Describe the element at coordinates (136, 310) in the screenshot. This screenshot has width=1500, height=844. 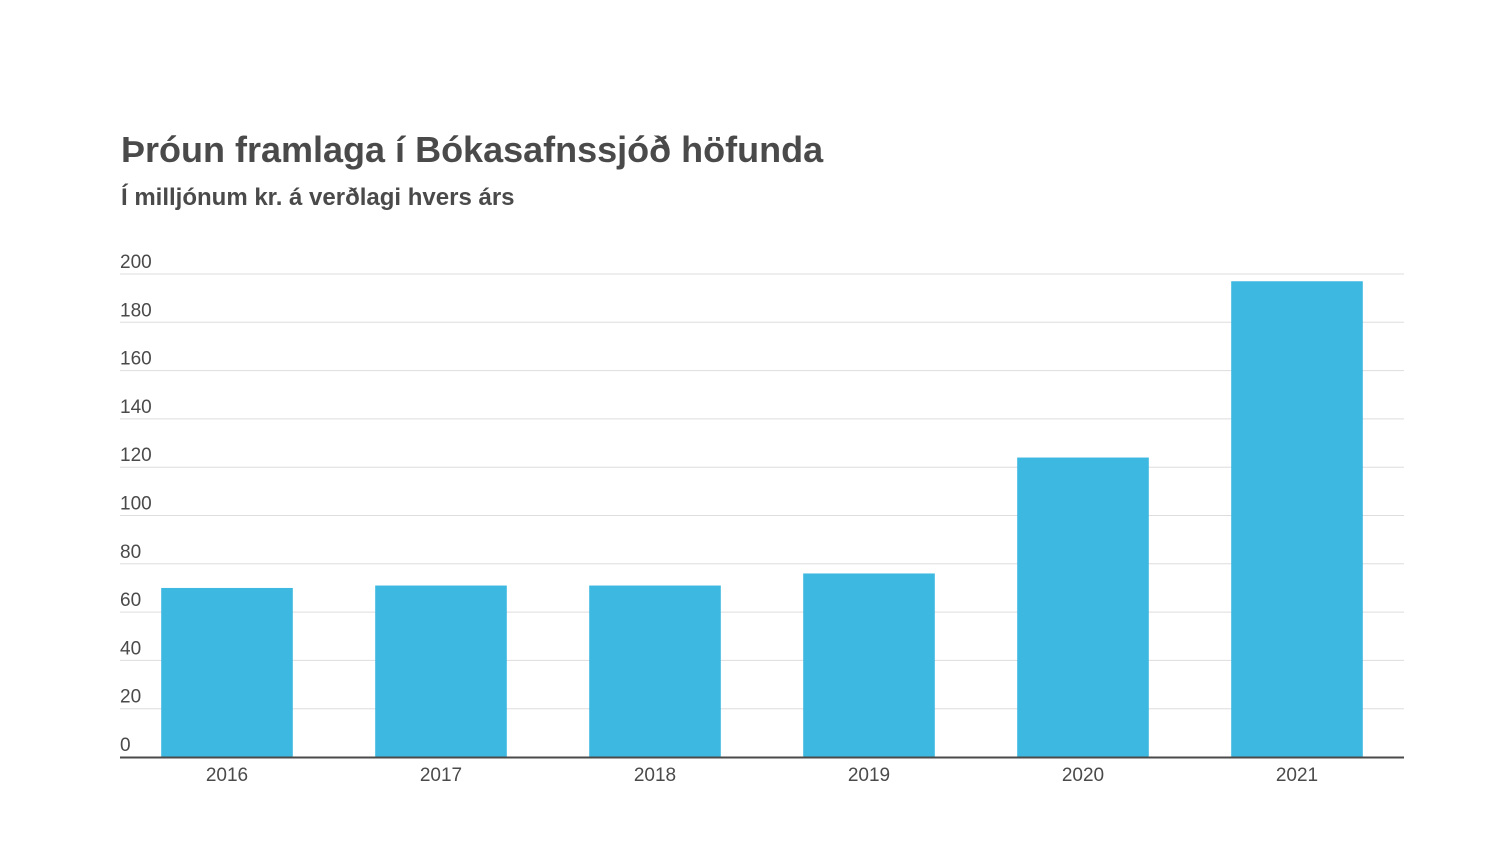
I see `y-tick-label: 180` at that location.